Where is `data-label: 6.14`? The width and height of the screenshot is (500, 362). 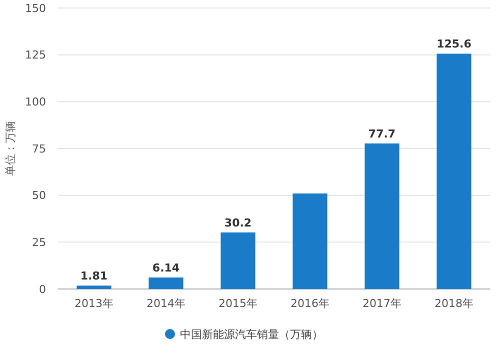 data-label: 6.14 is located at coordinates (166, 268).